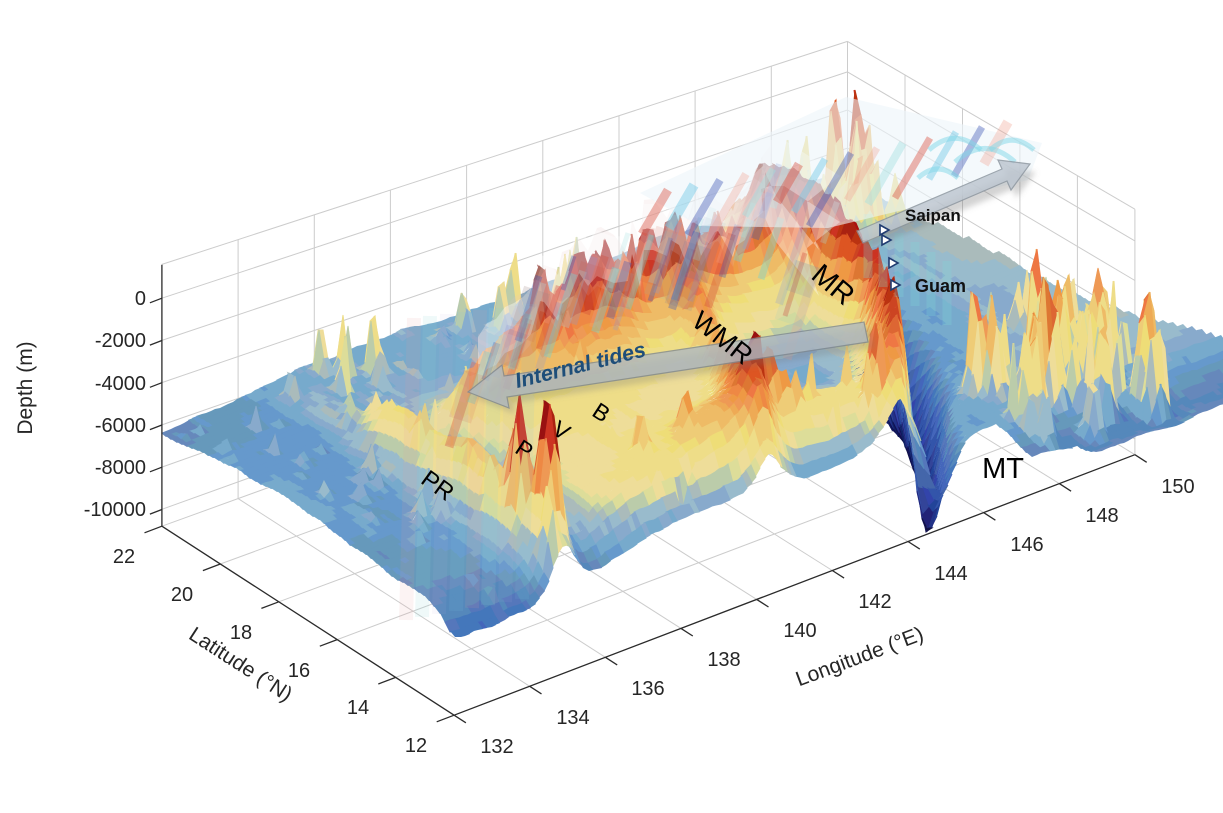 Image resolution: width=1223 pixels, height=813 pixels. Describe the element at coordinates (1026, 545) in the screenshot. I see `svg-text: 146` at that location.